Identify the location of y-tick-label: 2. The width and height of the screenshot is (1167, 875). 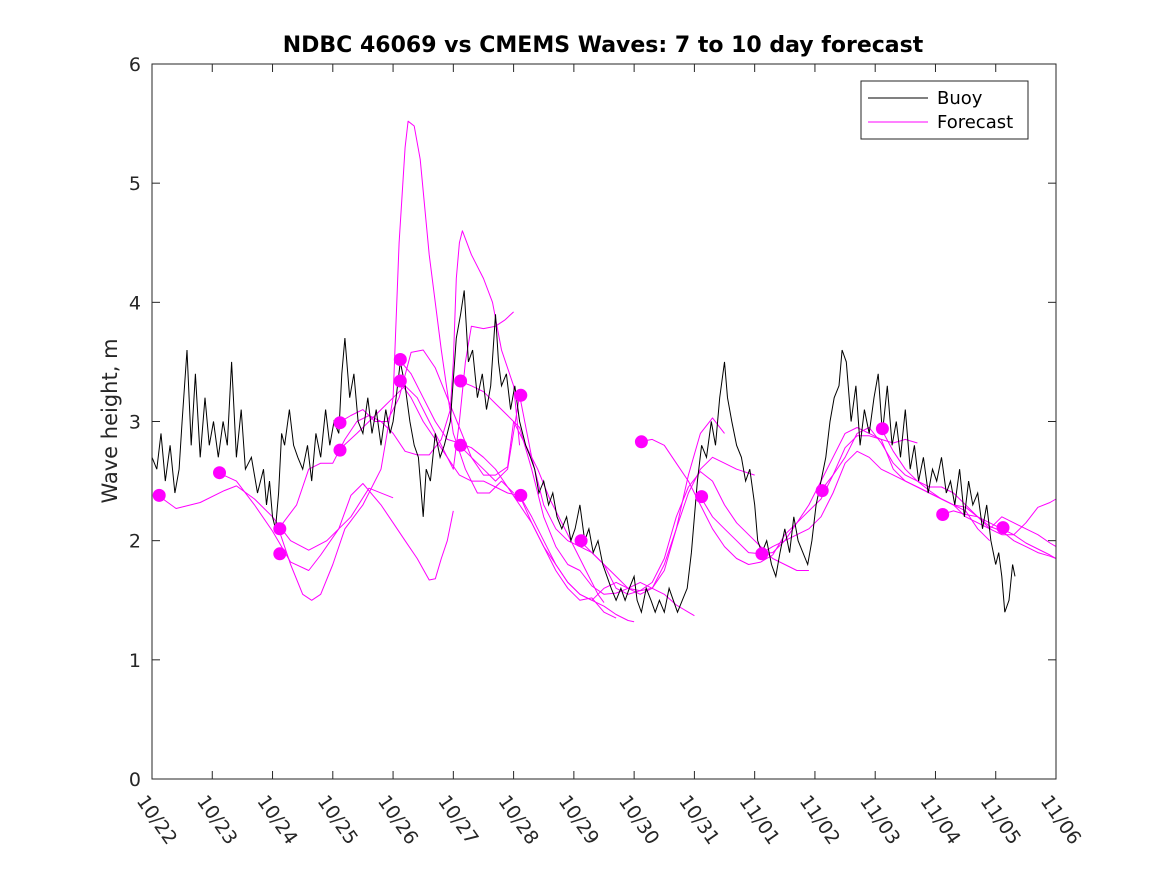
(135, 542).